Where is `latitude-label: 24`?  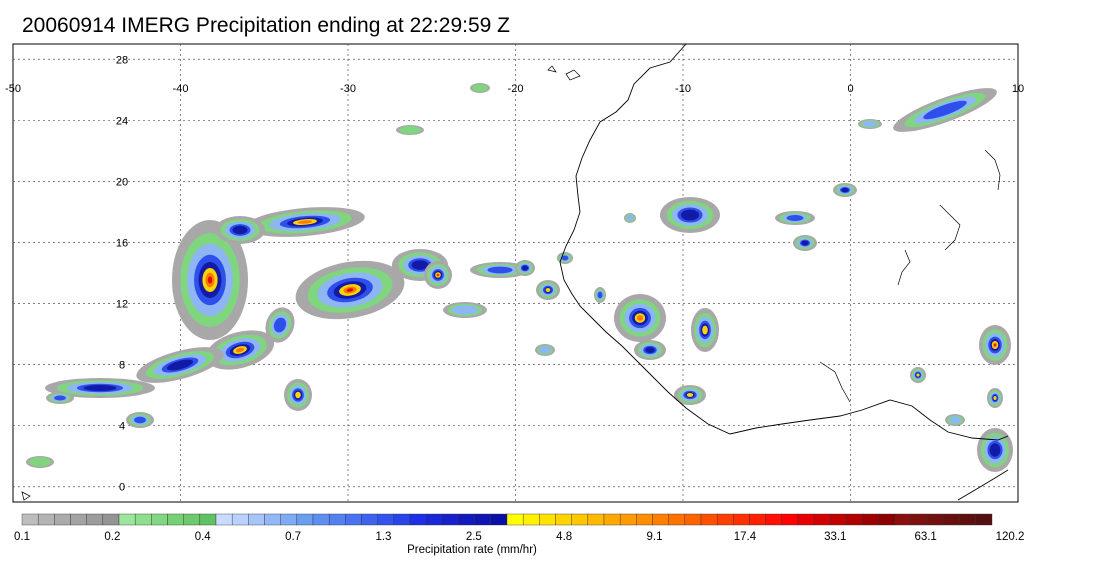 latitude-label: 24 is located at coordinates (122, 121).